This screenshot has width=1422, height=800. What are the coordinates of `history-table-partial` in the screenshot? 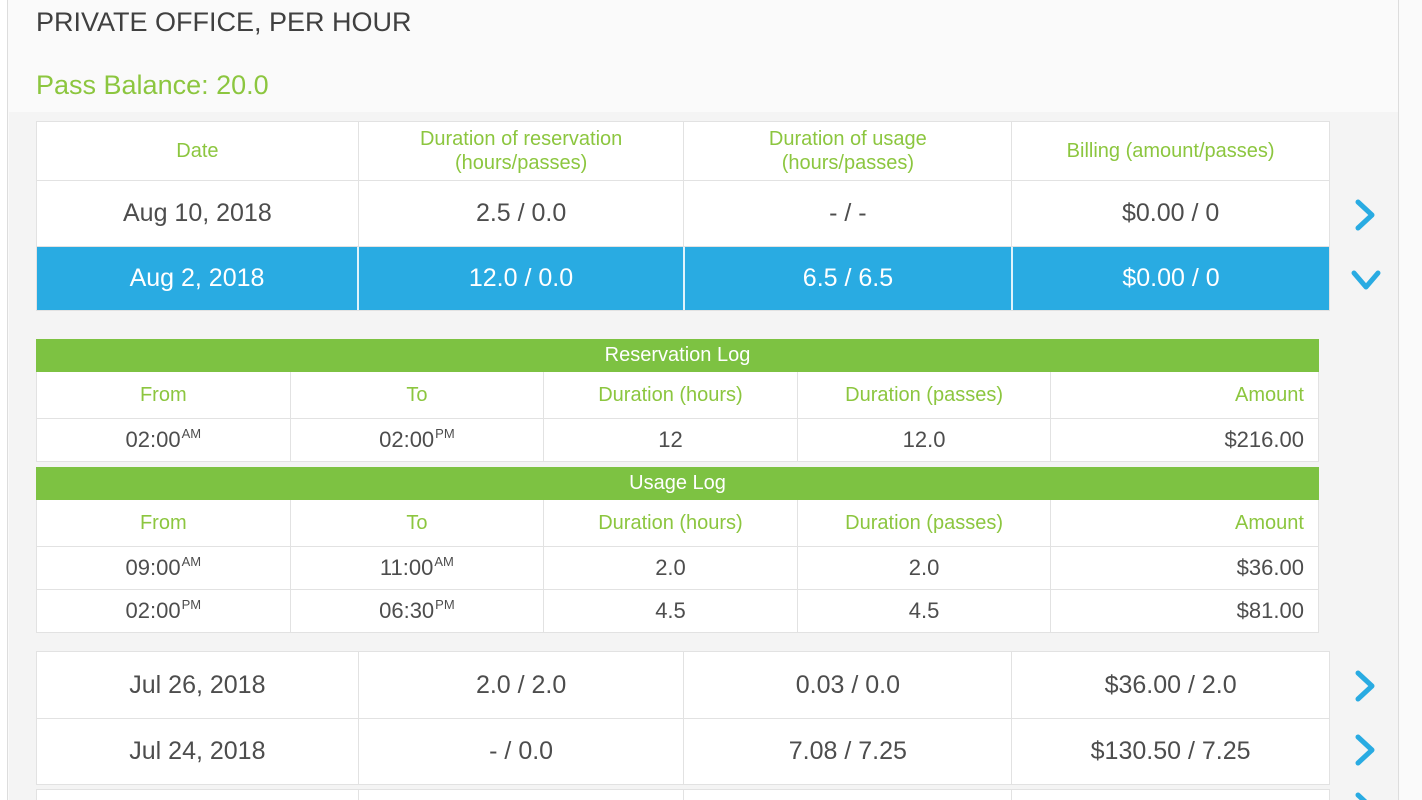 It's located at (683, 794).